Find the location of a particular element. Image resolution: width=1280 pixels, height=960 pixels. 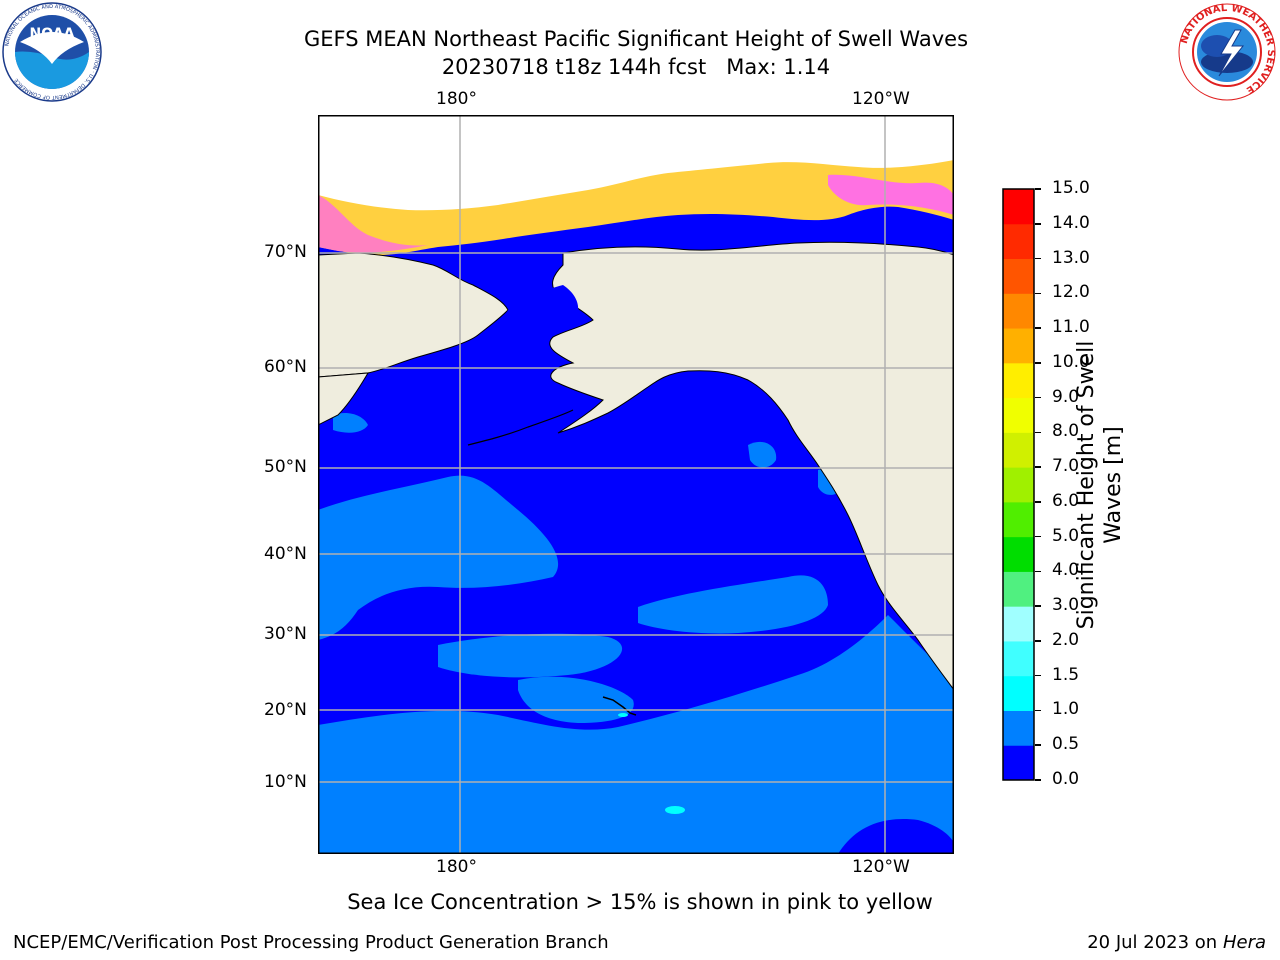

footer-machine: Hera is located at coordinates (1244, 942).